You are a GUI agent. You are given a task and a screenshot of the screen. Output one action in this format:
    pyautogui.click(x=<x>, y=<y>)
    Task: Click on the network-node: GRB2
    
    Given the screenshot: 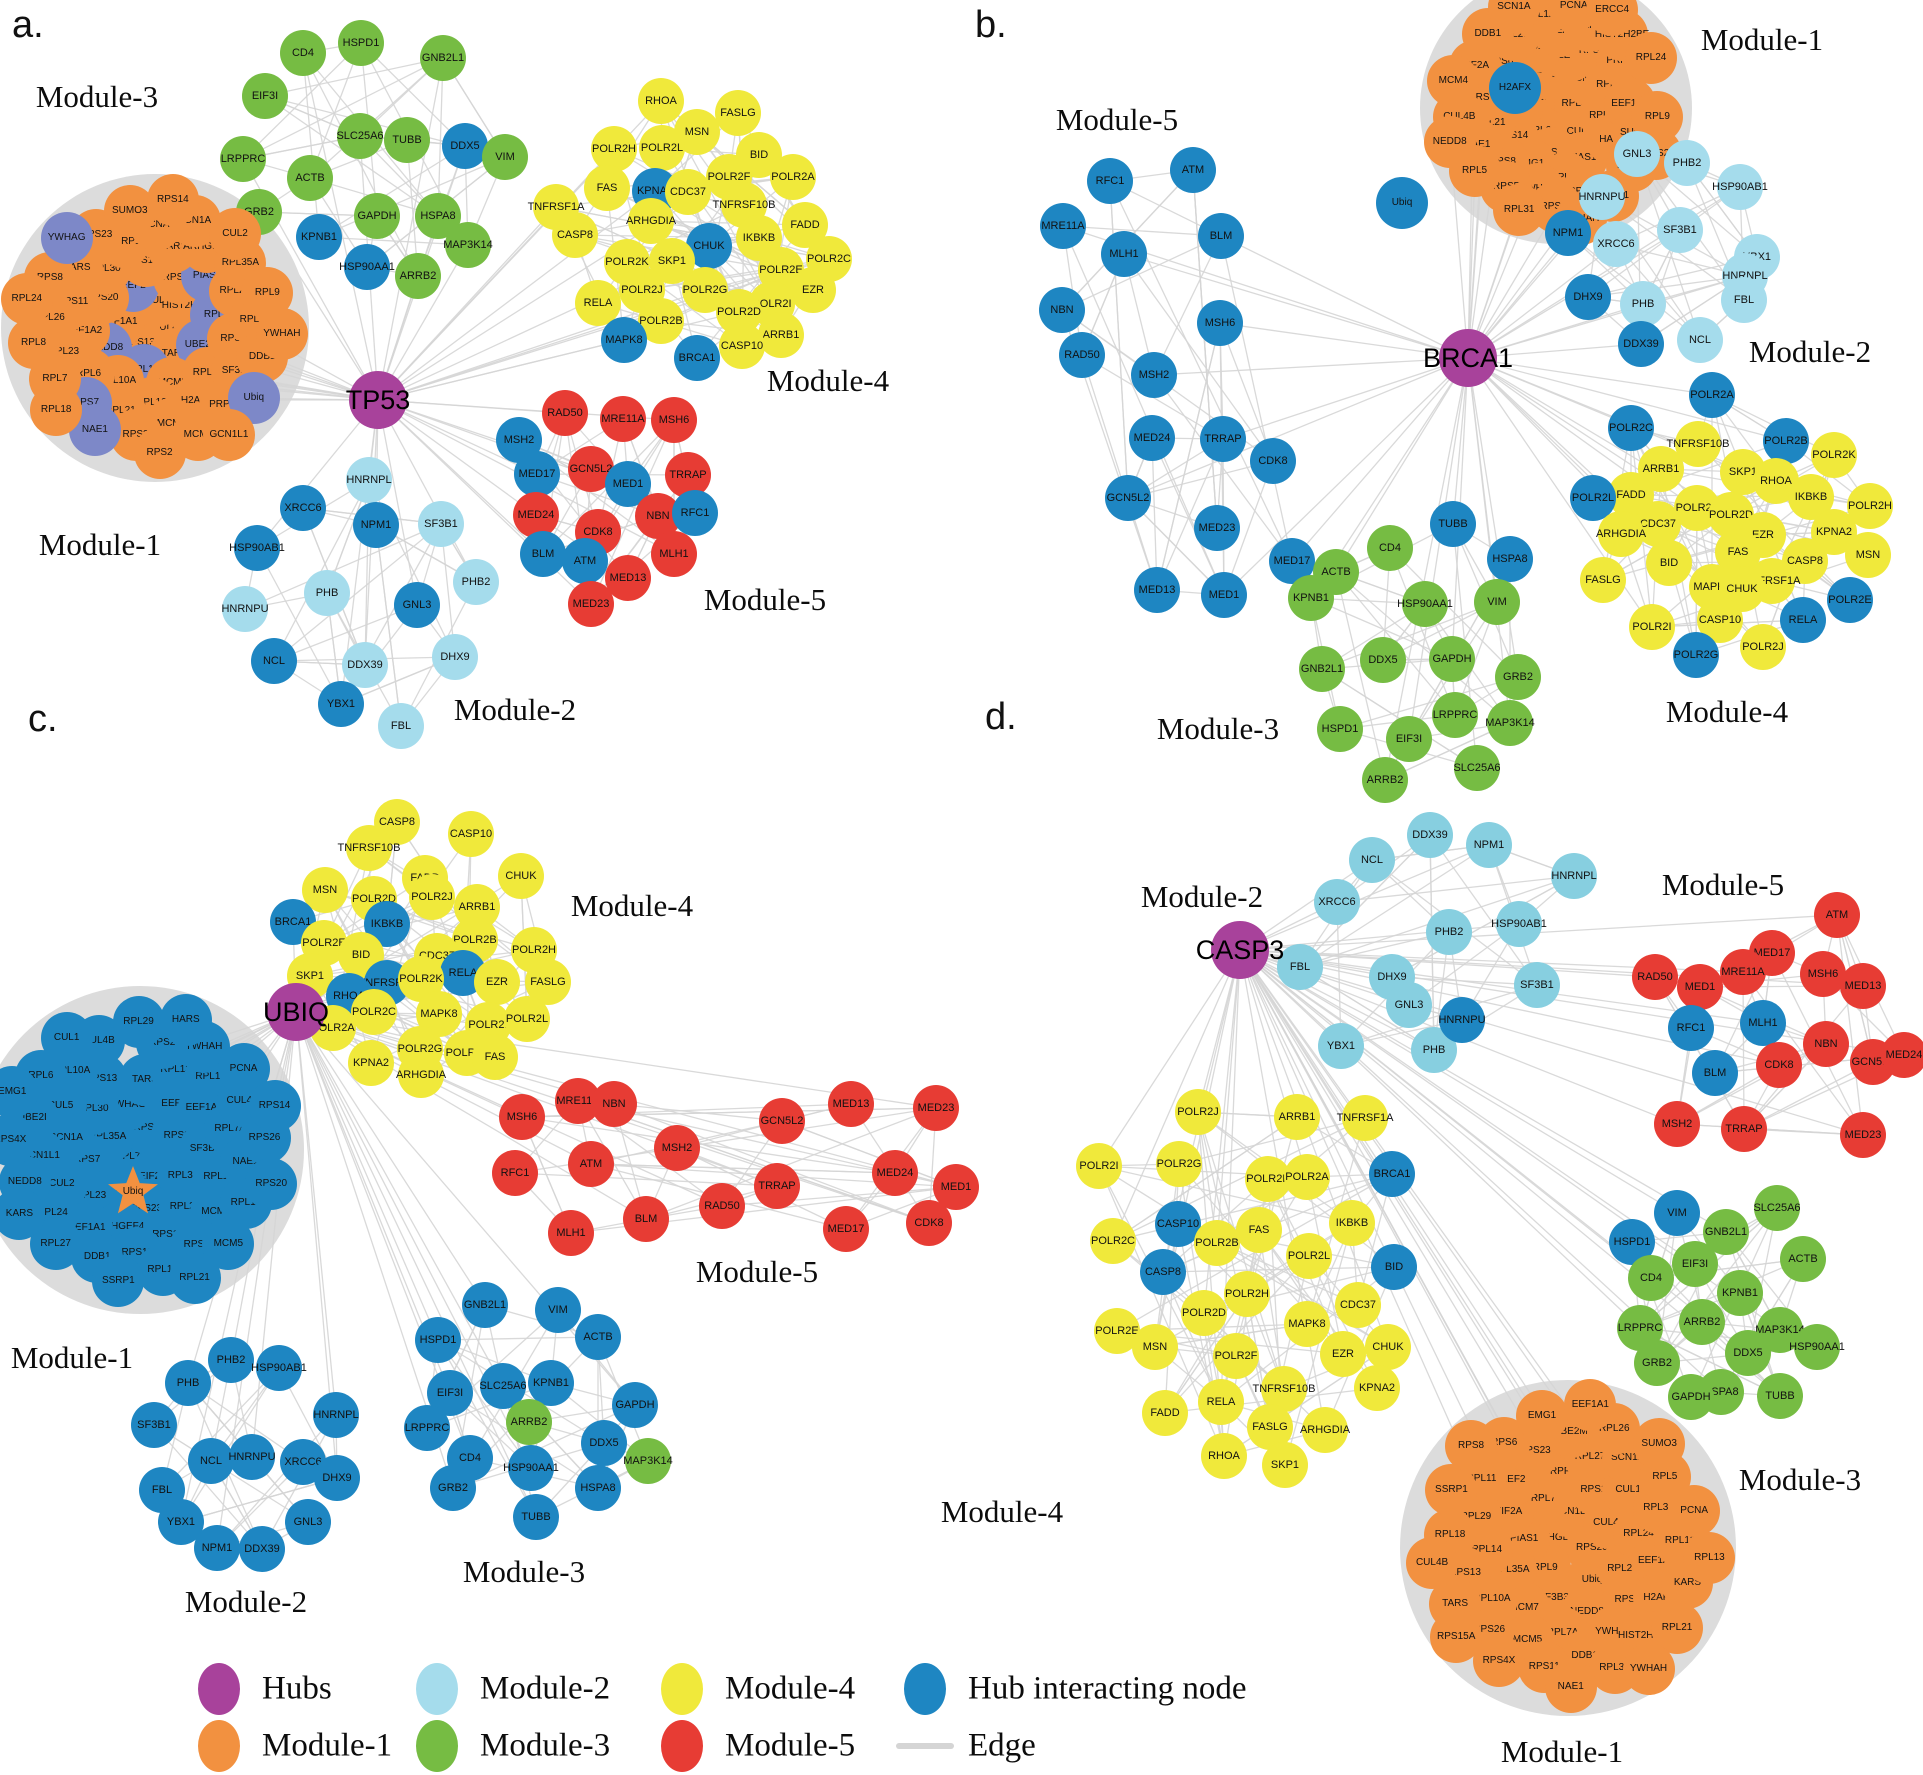 What is the action you would take?
    pyautogui.click(x=1518, y=677)
    